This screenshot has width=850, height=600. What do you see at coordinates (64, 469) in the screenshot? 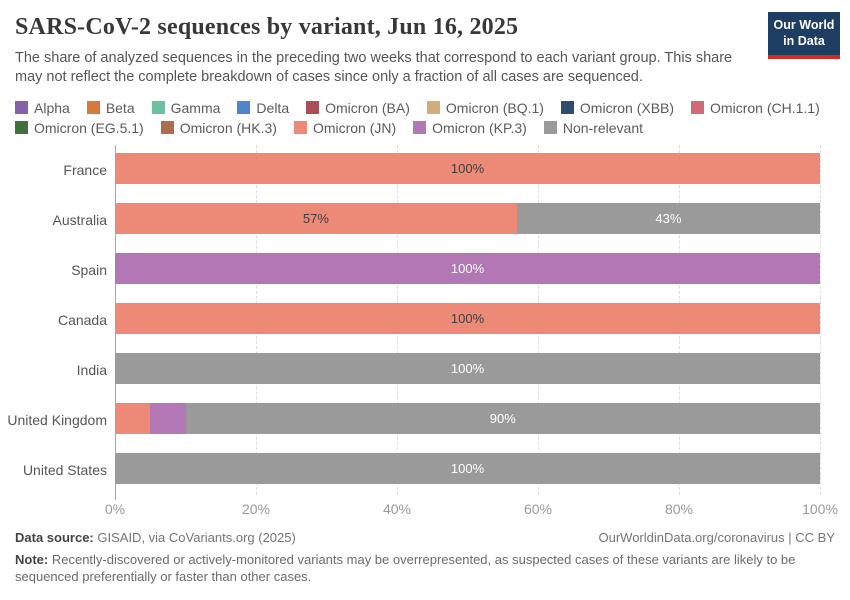
I see `category-label-united-states: United States` at bounding box center [64, 469].